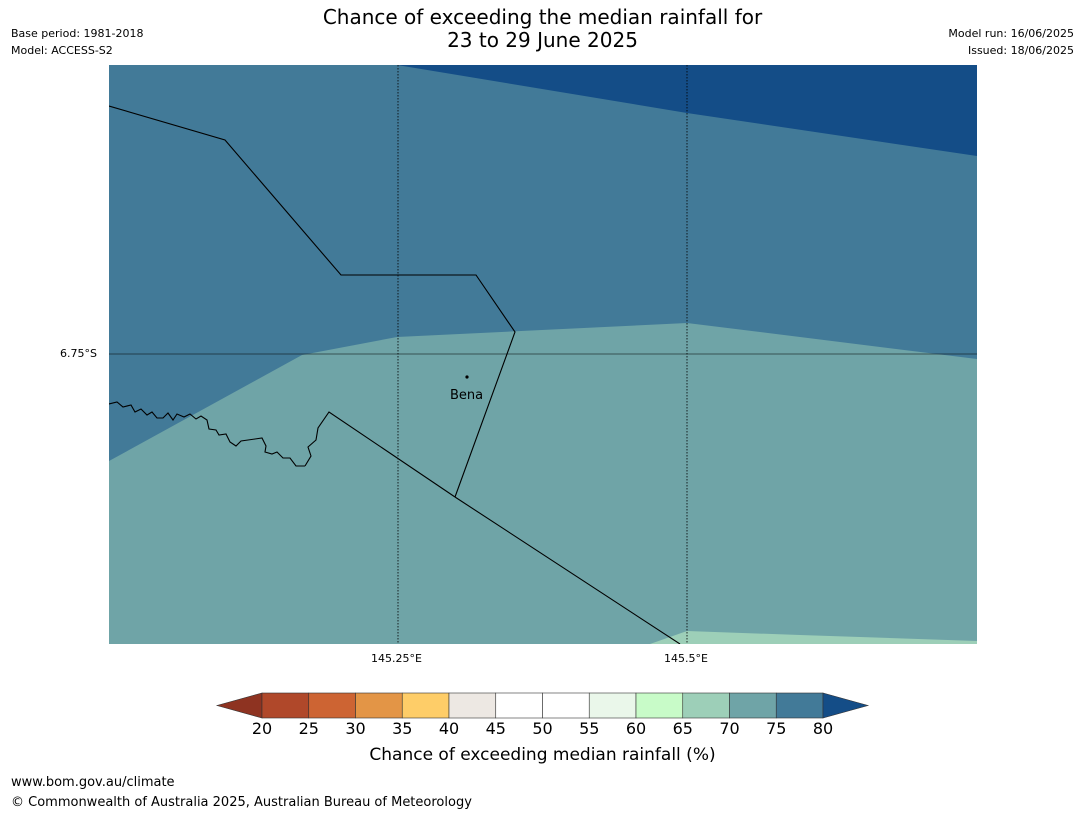 This screenshot has width=1085, height=816. I want to click on colorbar-tick-30: 30, so click(355, 728).